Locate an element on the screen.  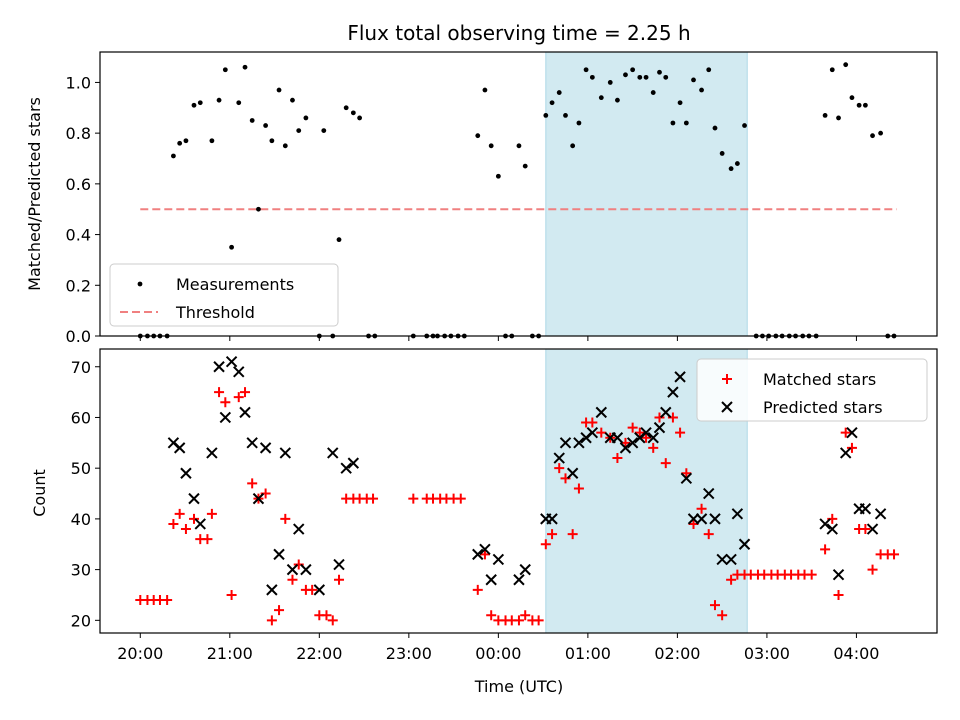
legend-label: Threshold is located at coordinates (215, 312).